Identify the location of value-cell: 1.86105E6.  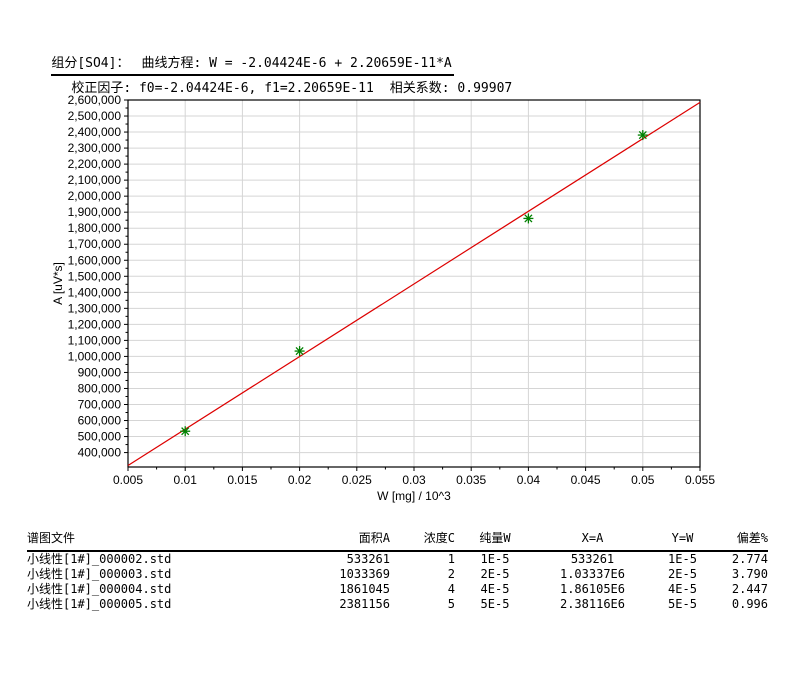
(592, 589).